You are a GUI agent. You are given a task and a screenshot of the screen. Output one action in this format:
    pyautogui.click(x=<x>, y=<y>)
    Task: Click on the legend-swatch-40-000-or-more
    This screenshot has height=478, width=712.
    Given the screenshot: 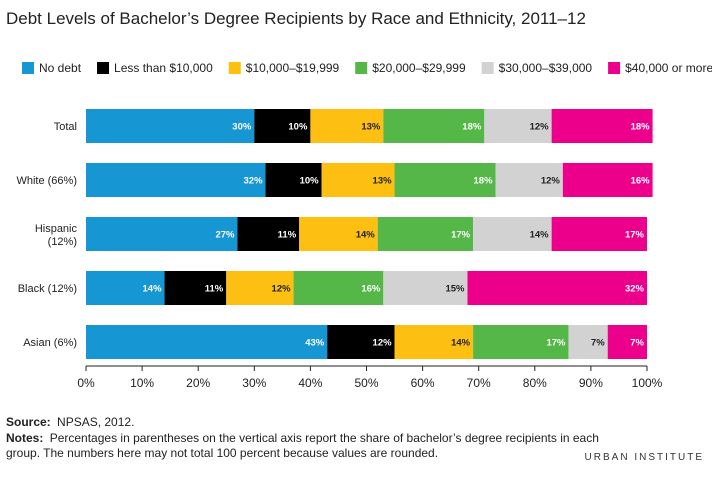 What is the action you would take?
    pyautogui.click(x=614, y=68)
    